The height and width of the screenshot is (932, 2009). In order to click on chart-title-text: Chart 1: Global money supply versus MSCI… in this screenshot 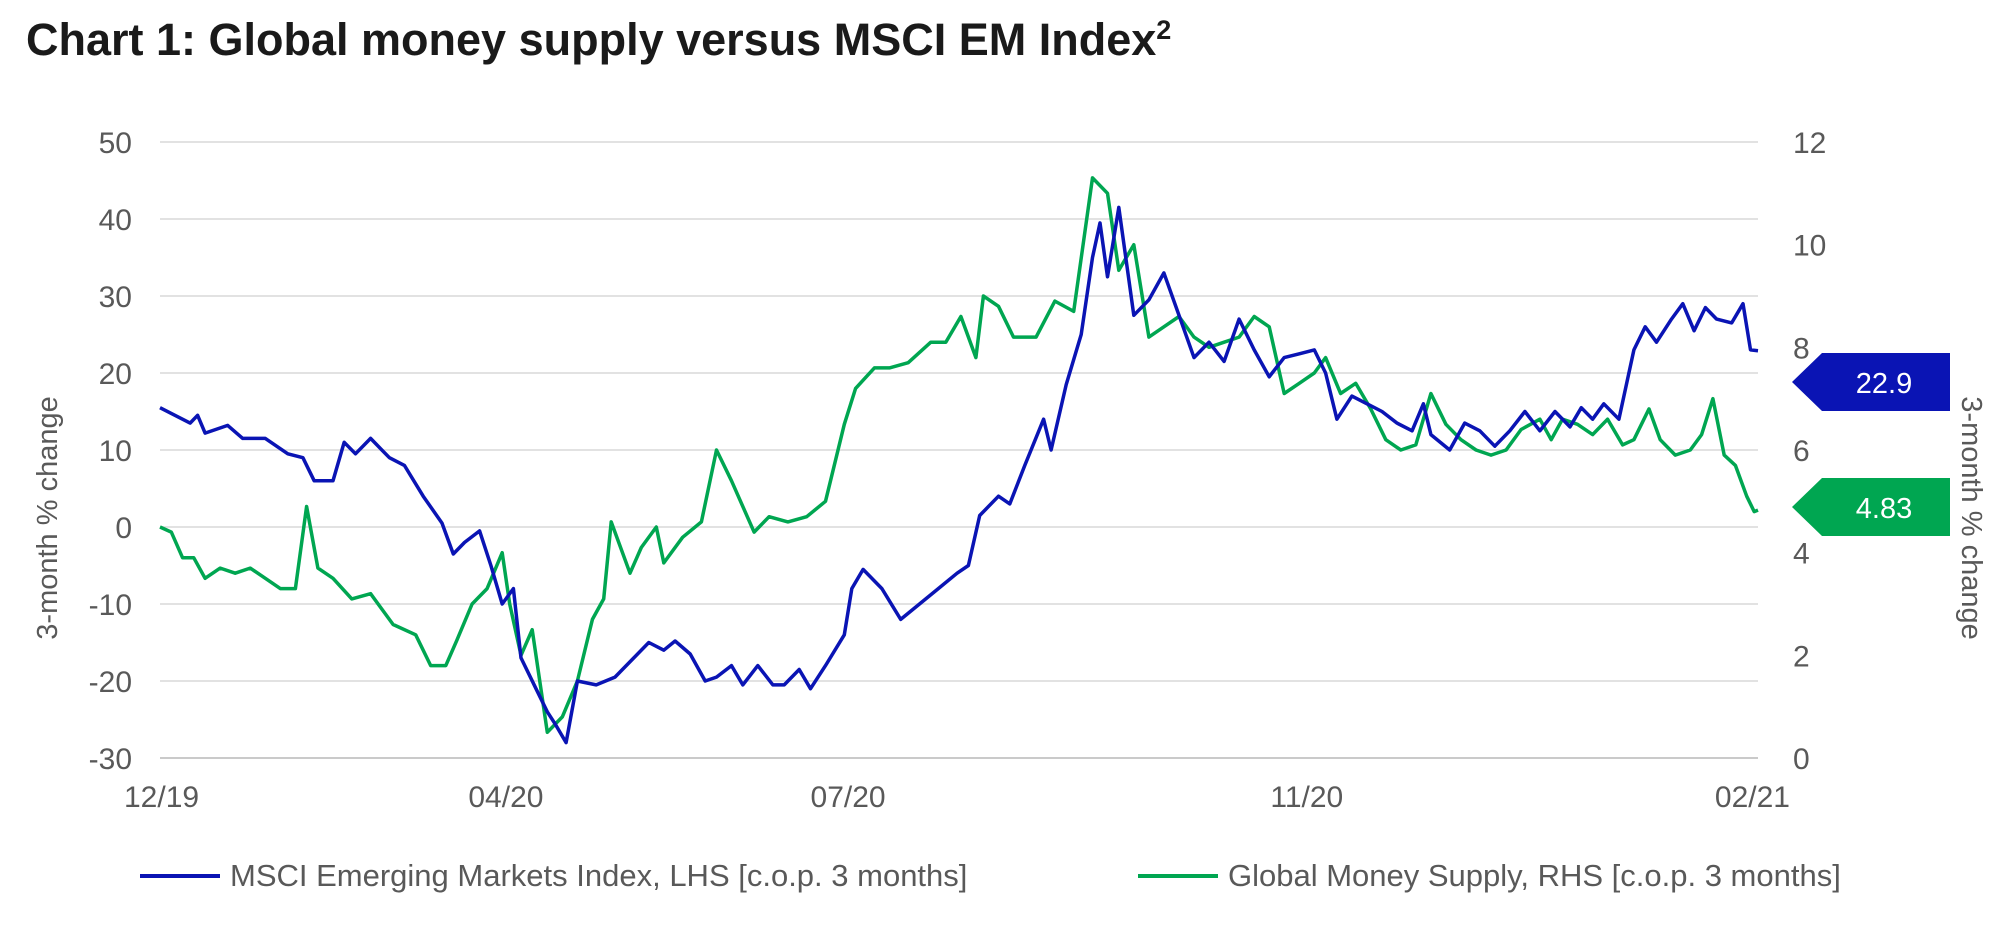, I will do `click(591, 39)`.